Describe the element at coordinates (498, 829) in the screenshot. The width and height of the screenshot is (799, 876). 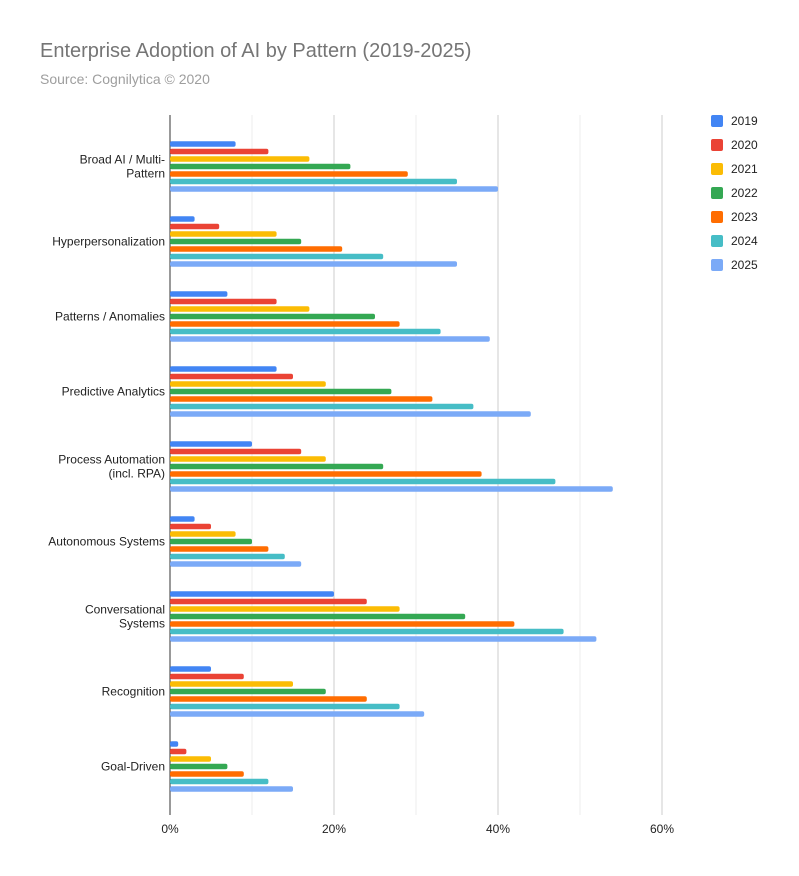
I see `x-tick-label: 40%` at that location.